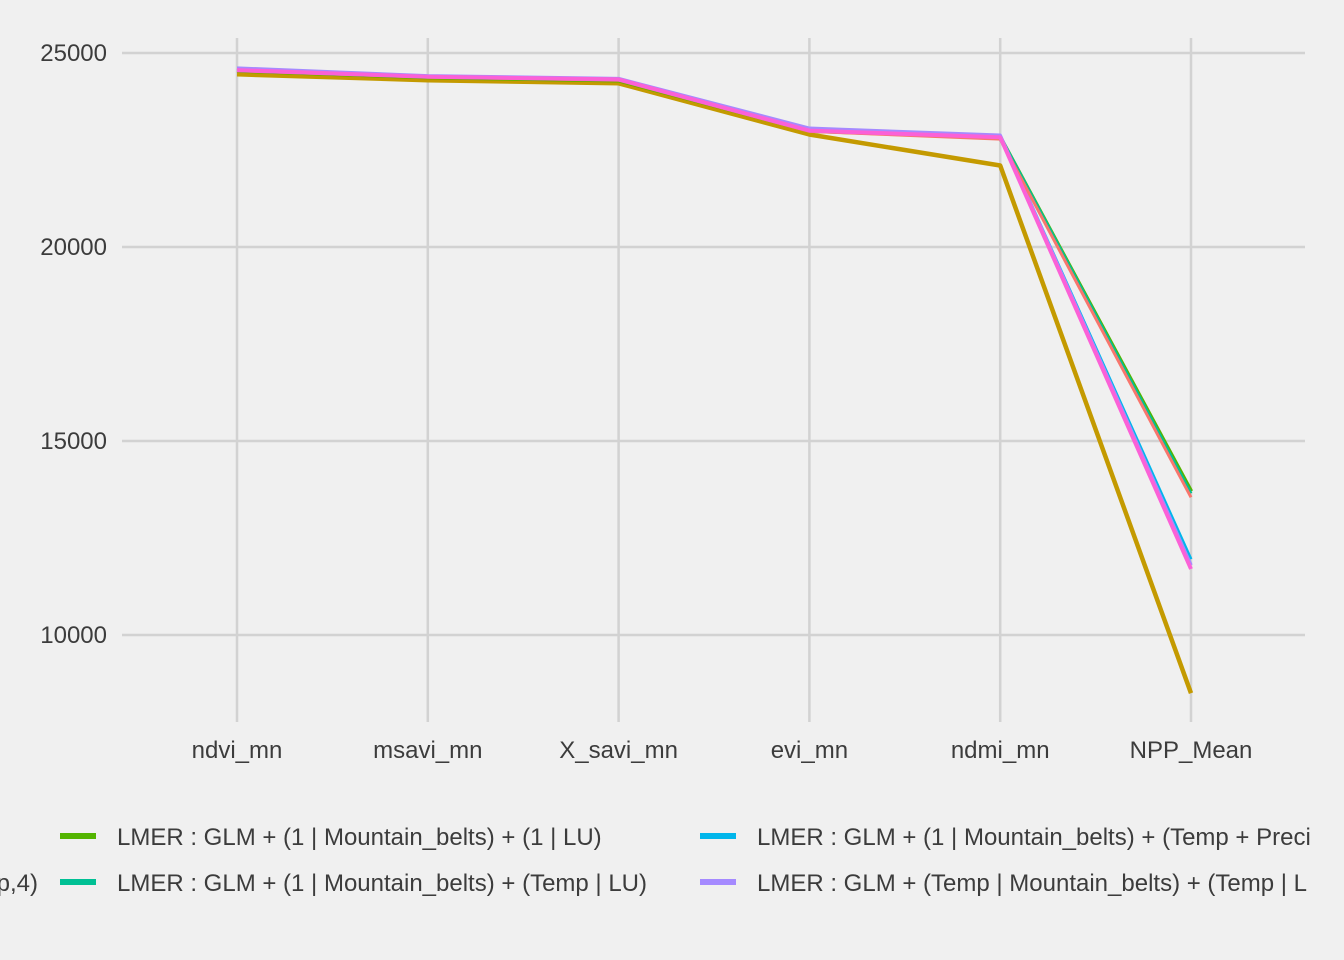 This screenshot has height=960, width=1344. What do you see at coordinates (73, 53) in the screenshot?
I see `y-tick-label: 25000` at bounding box center [73, 53].